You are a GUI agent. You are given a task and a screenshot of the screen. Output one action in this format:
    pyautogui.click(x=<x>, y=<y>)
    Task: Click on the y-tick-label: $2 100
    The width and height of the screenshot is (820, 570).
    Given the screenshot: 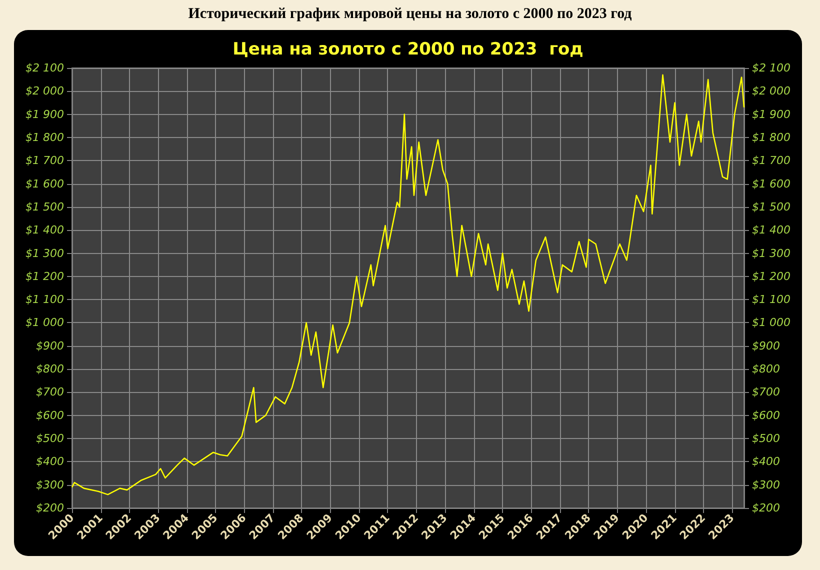 What is the action you would take?
    pyautogui.click(x=45, y=68)
    